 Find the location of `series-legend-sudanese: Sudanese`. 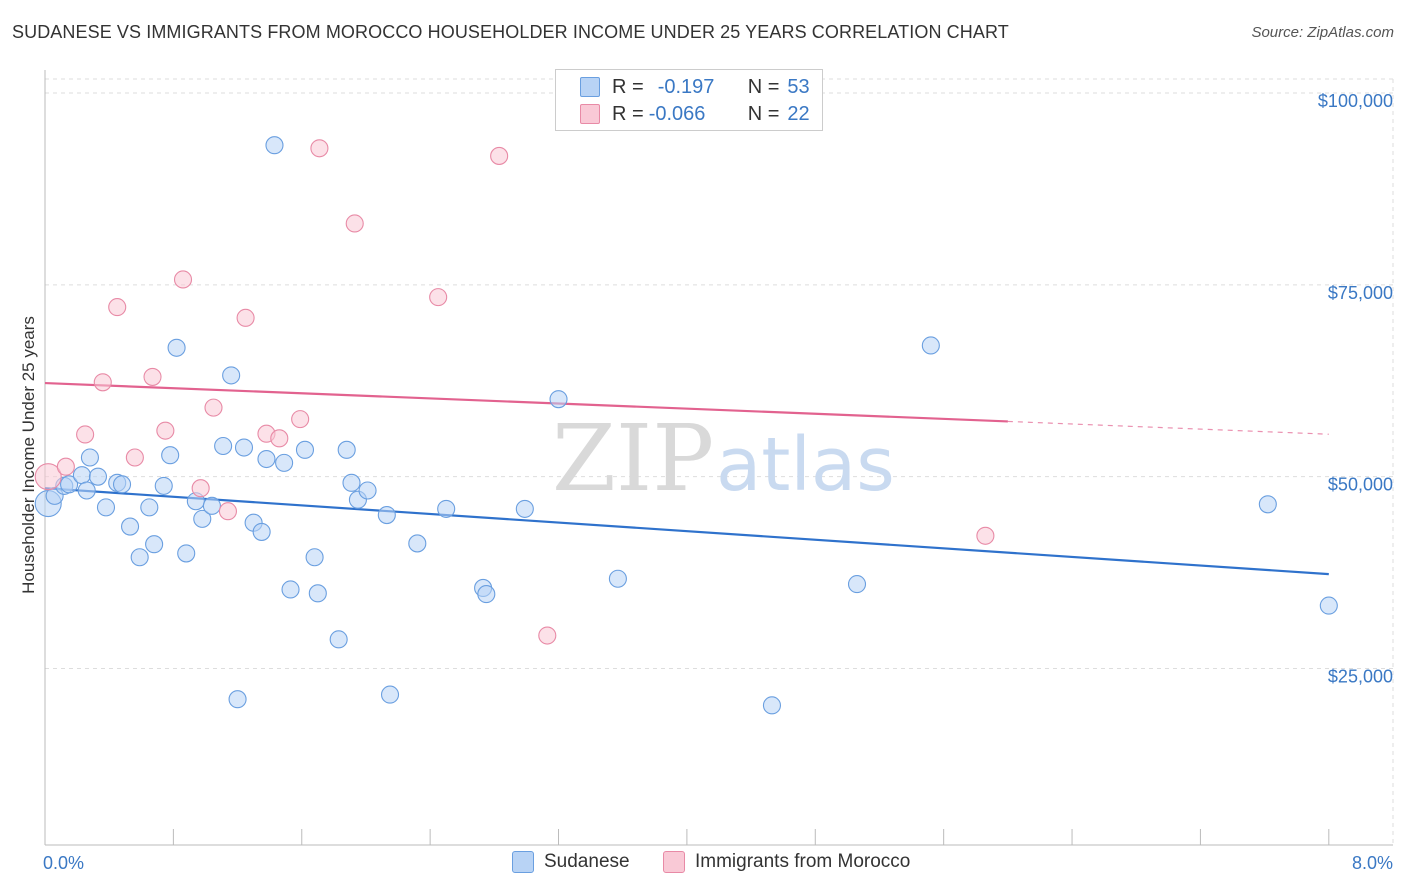

series-legend-sudanese: Sudanese is located at coordinates (571, 862).